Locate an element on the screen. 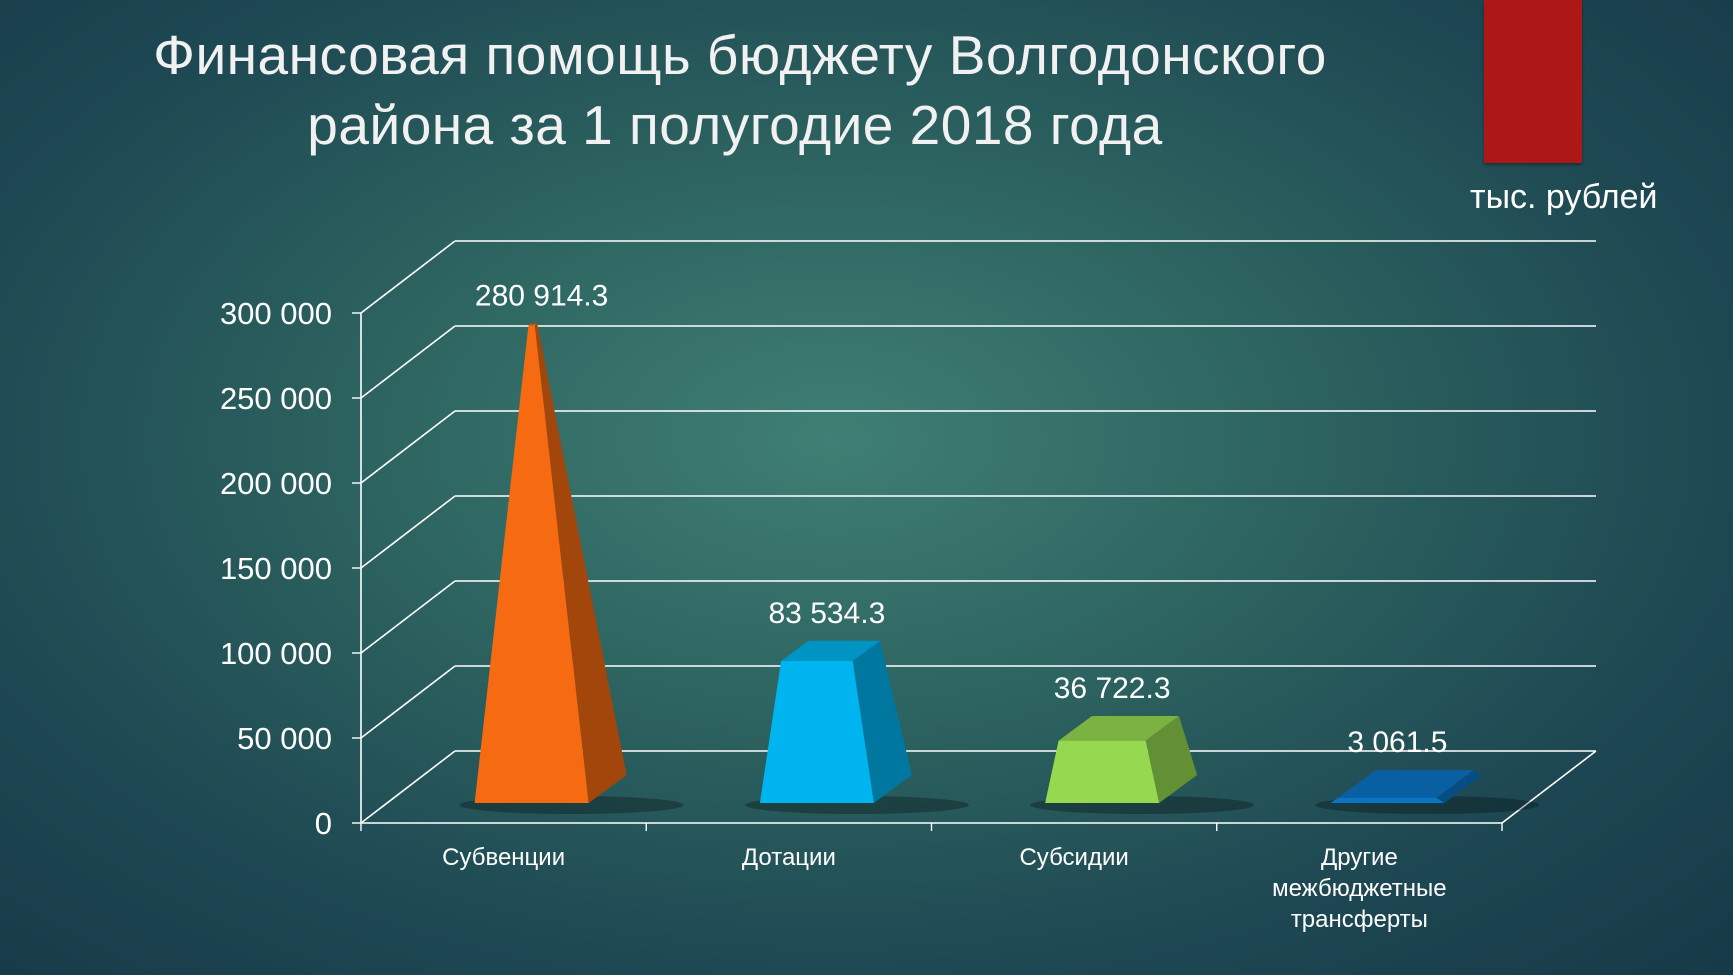 Image resolution: width=1733 pixels, height=975 pixels. category-label: межбюджетные is located at coordinates (1359, 888).